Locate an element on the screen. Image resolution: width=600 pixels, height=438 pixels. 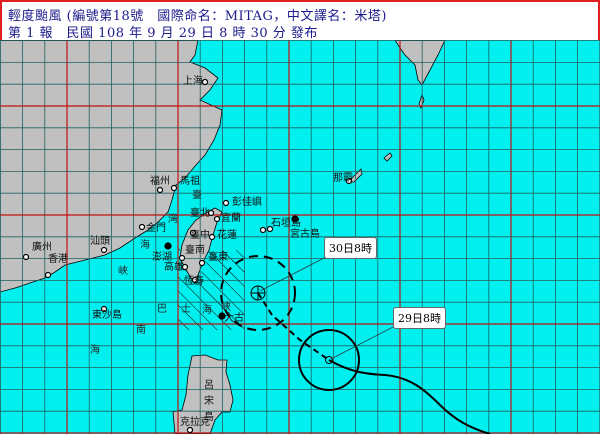
label-guangzhou: 廣州 is located at coordinates (42, 247).